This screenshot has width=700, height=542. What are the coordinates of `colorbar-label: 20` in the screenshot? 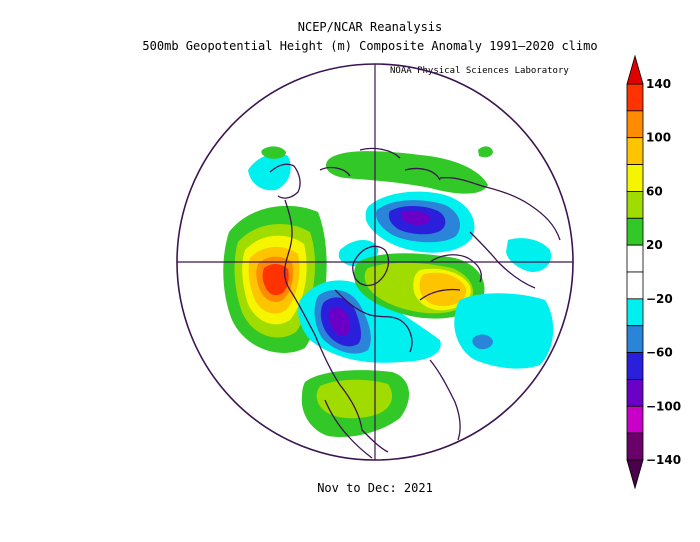 It's located at (654, 245).